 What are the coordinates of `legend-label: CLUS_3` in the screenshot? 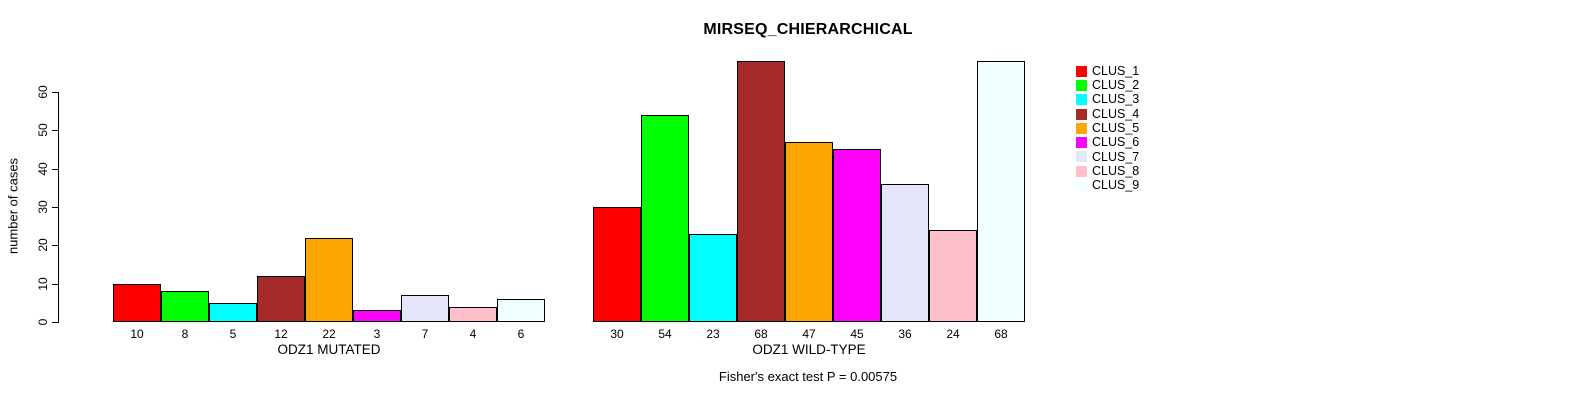 It's located at (1116, 99).